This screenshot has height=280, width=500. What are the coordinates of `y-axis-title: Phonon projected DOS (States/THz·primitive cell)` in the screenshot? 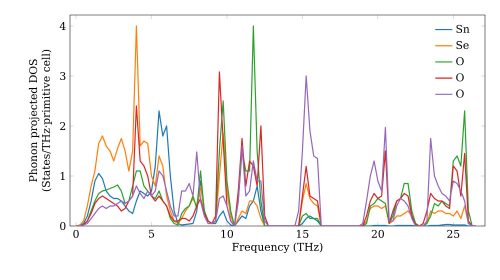 It's located at (40, 121).